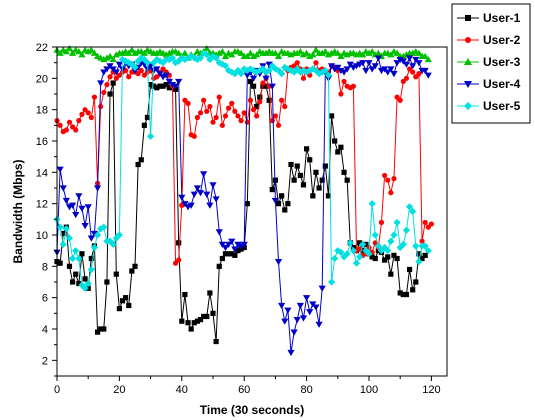  What do you see at coordinates (489, 62) in the screenshot?
I see `legend-item: User-3` at bounding box center [489, 62].